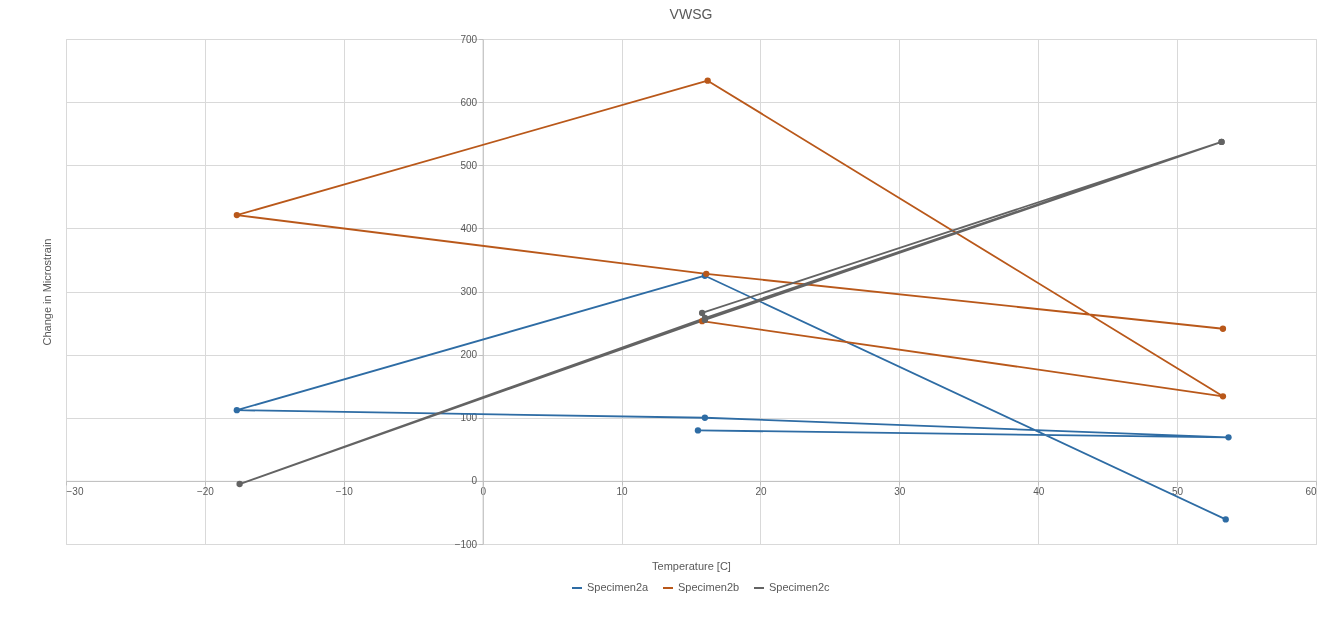 The height and width of the screenshot is (629, 1320). I want to click on x-axis-title: Temperature [C], so click(691, 565).